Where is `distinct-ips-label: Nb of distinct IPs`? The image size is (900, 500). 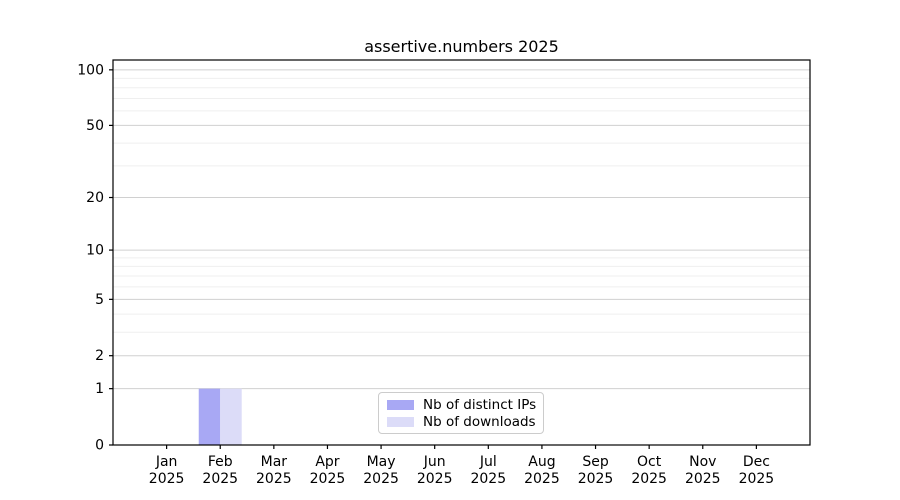
distinct-ips-label: Nb of distinct IPs is located at coordinates (480, 404).